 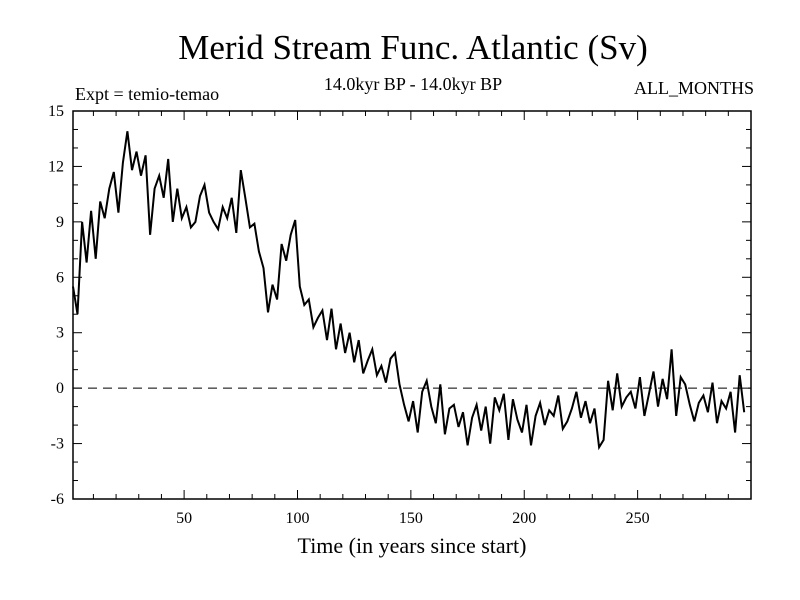 What do you see at coordinates (694, 88) in the screenshot?
I see `months-label: ALL_MONTHS` at bounding box center [694, 88].